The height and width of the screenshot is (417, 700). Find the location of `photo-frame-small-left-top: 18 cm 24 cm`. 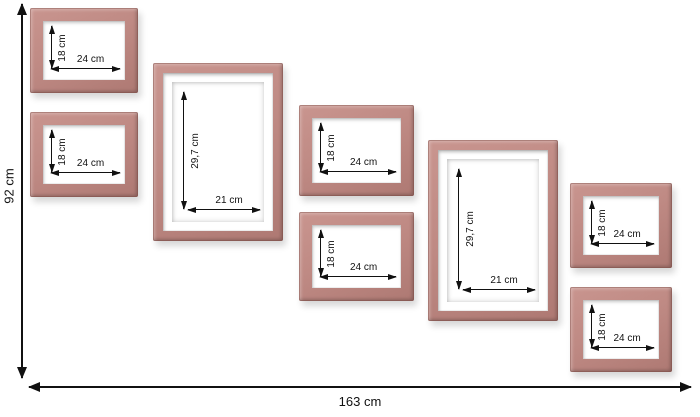

photo-frame-small-left-top: 18 cm 24 cm is located at coordinates (84, 50).